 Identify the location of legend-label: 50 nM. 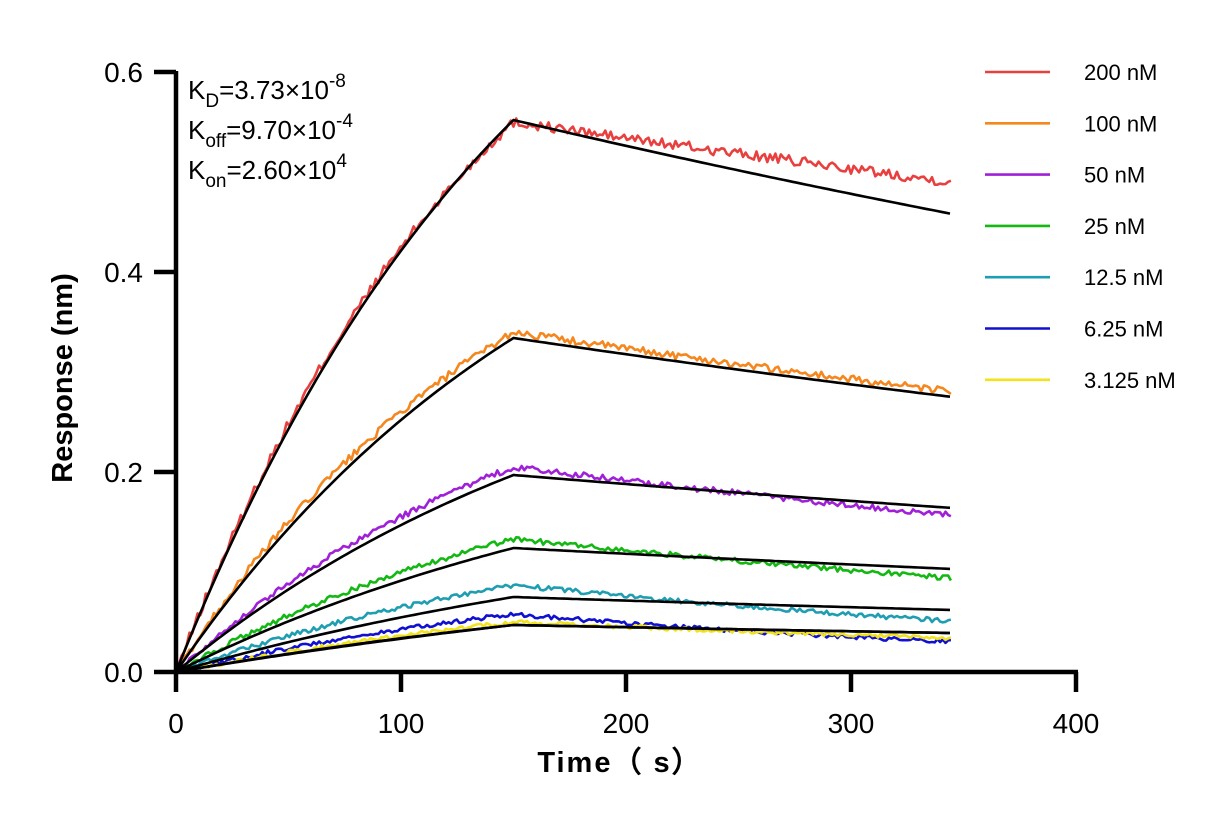
(1114, 175).